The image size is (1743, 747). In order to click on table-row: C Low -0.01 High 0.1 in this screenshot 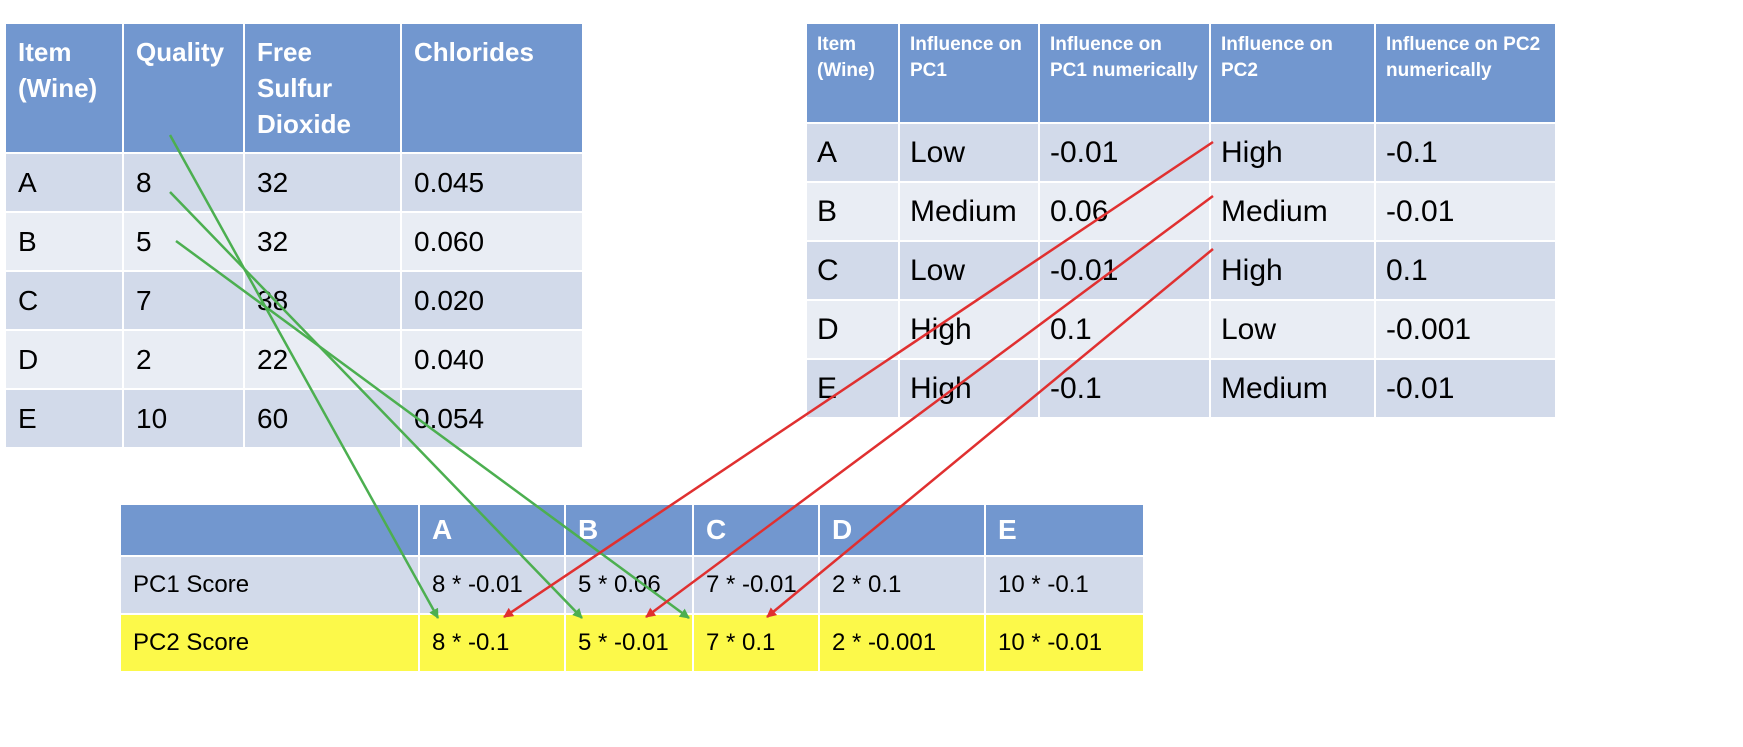, I will do `click(1181, 270)`.